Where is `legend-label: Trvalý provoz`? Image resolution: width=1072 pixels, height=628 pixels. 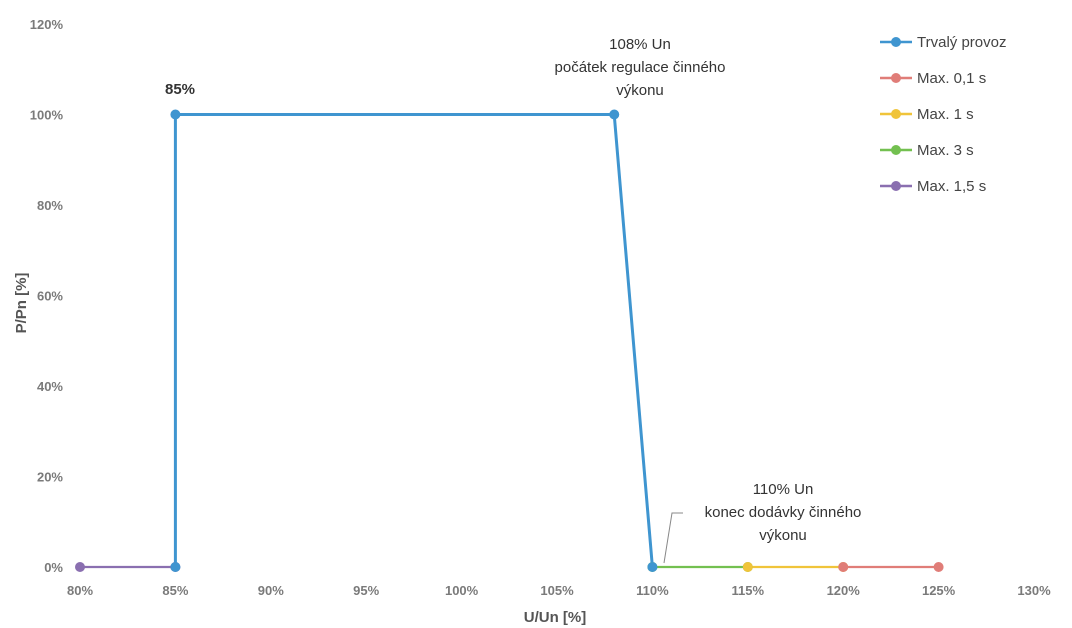
legend-label: Trvalý provoz is located at coordinates (961, 42).